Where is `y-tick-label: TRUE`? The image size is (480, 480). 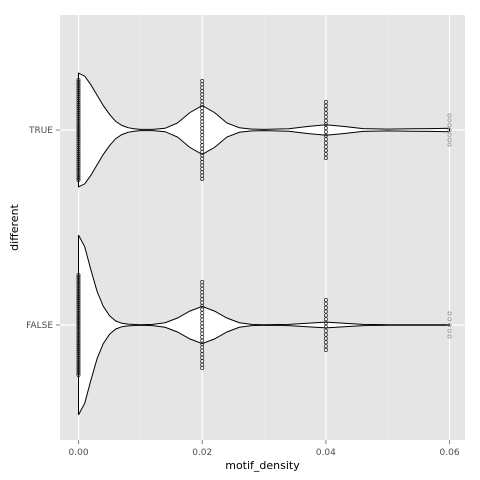 y-tick-label: TRUE is located at coordinates (40, 131).